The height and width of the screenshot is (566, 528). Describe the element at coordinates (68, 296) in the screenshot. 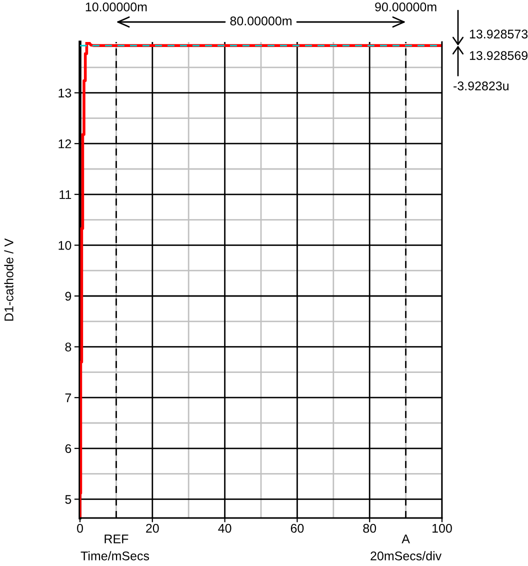

I see `y-tick-label: 9` at that location.